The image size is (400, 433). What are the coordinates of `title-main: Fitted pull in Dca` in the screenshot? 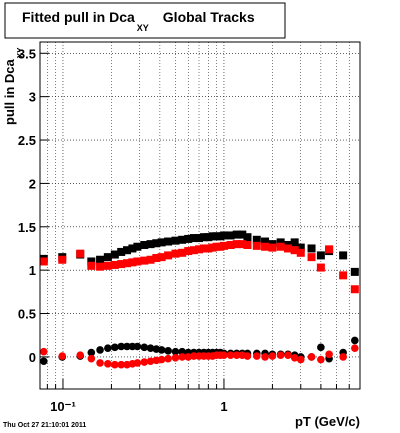 It's located at (78, 17).